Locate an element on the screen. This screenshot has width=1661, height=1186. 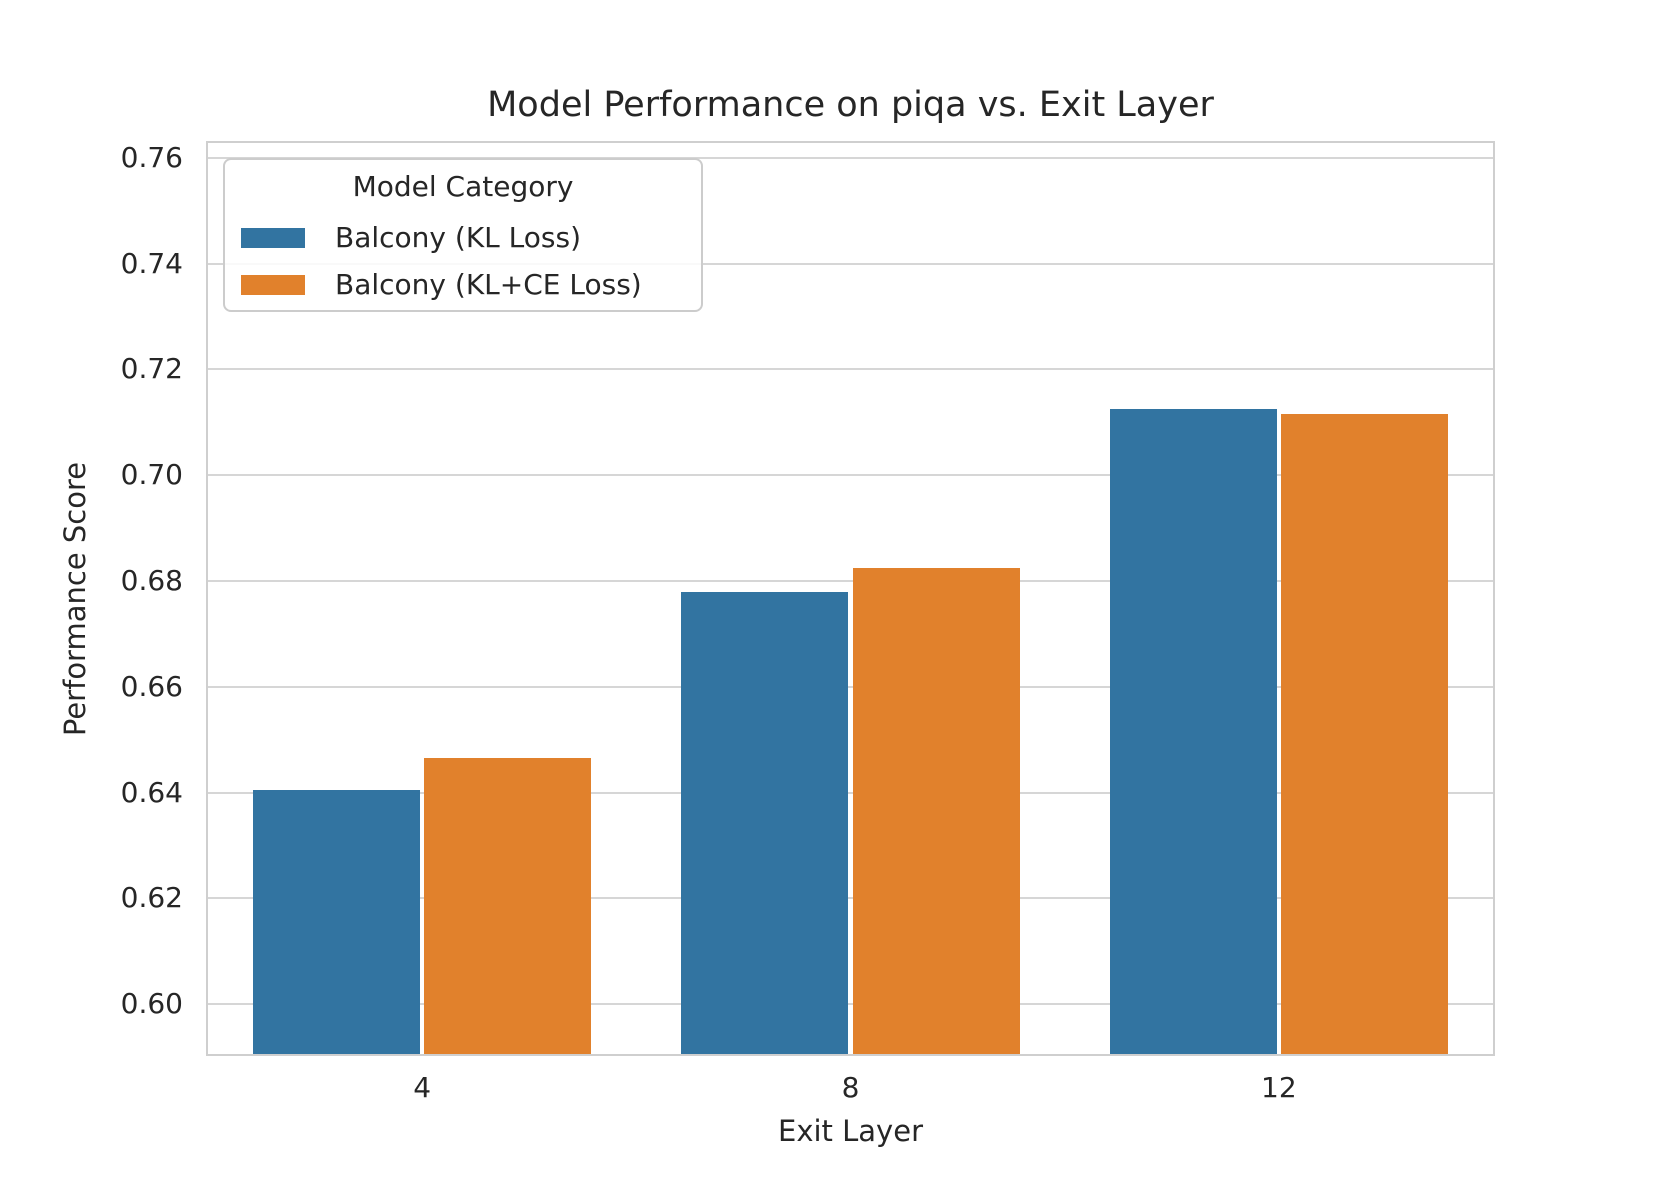
y-tick-label: 0.70 is located at coordinates (151, 475).